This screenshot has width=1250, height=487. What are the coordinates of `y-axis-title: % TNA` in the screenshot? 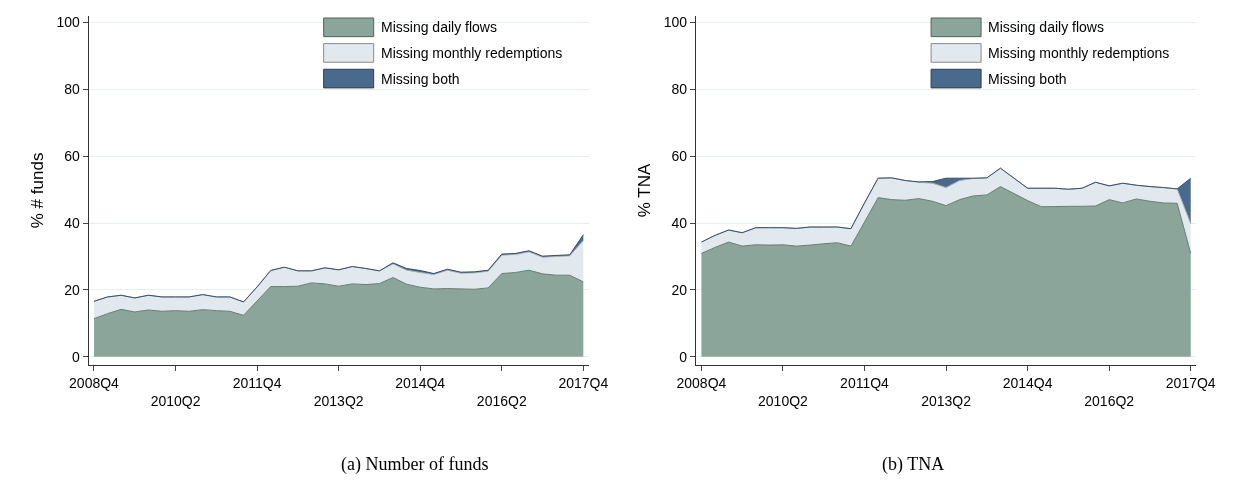 It's located at (645, 190).